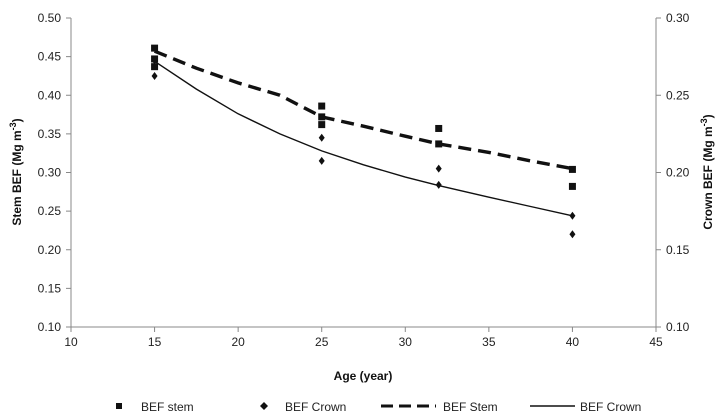  I want to click on y-tick-label-right: 0.15, so click(678, 250).